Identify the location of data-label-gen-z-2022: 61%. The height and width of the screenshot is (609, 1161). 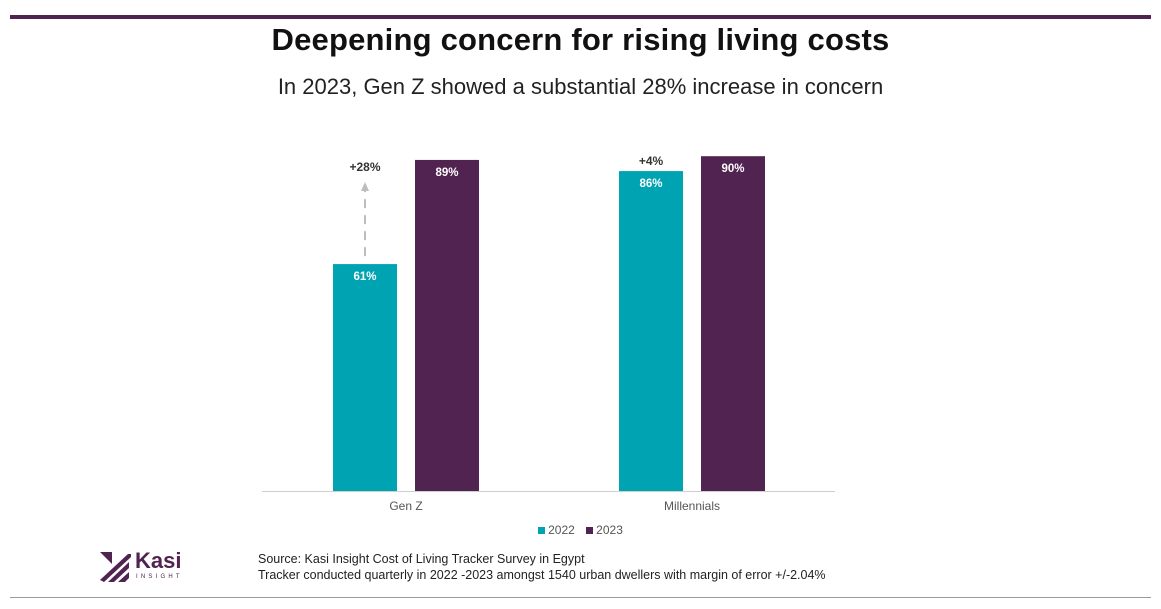
(364, 277).